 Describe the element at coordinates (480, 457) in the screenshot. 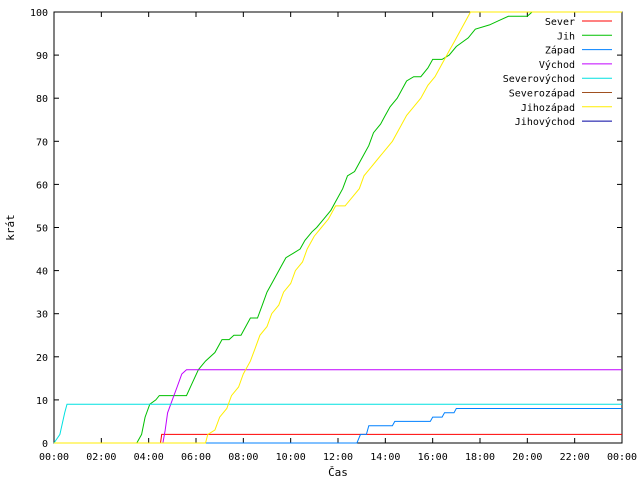

I see `x-tick-label: 18:00` at that location.